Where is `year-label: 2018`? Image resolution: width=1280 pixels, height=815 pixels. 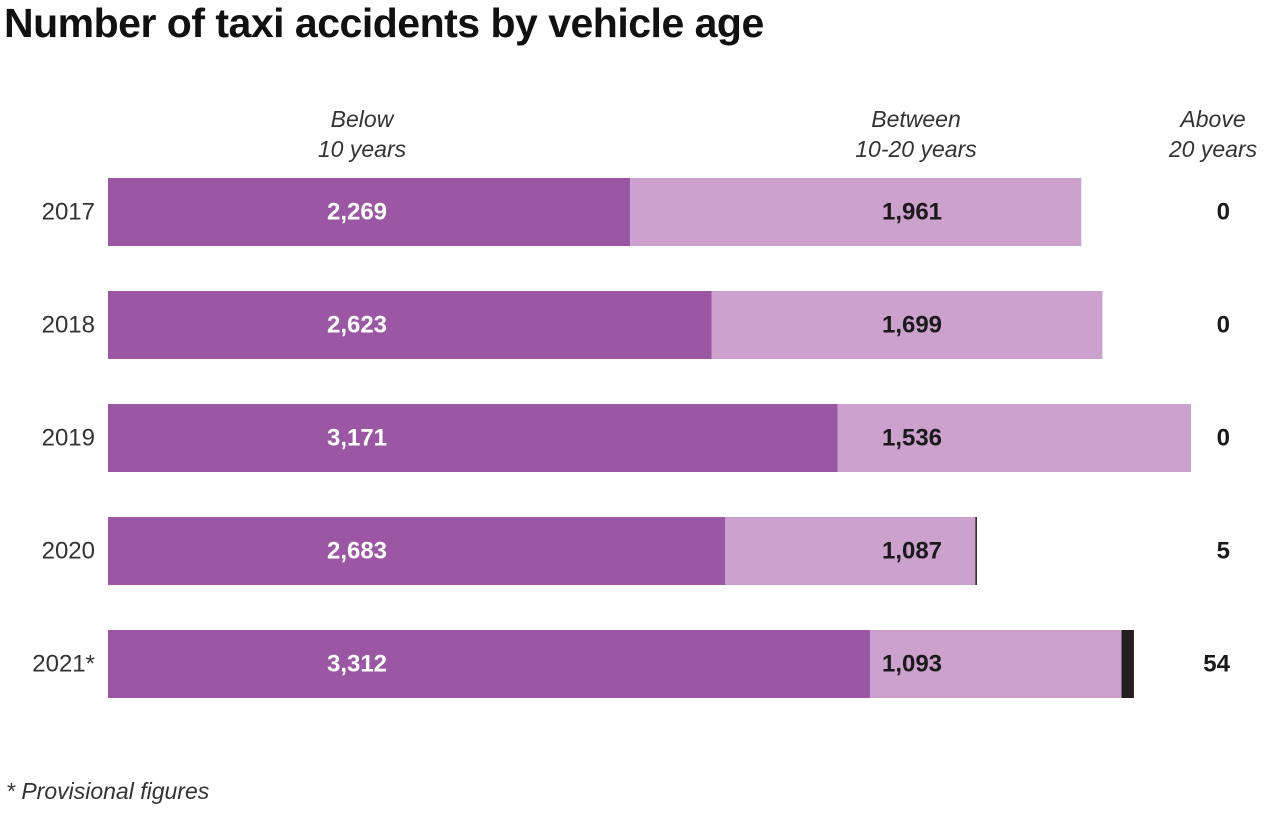
year-label: 2018 is located at coordinates (68, 325).